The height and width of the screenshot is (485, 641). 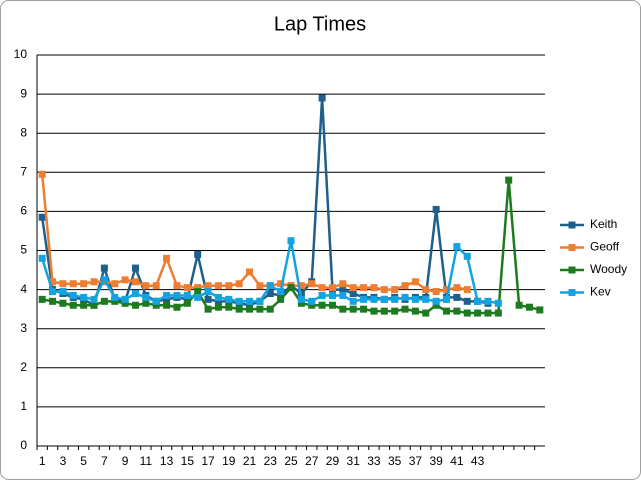 I want to click on x-tick-label: 1, so click(x=42, y=461).